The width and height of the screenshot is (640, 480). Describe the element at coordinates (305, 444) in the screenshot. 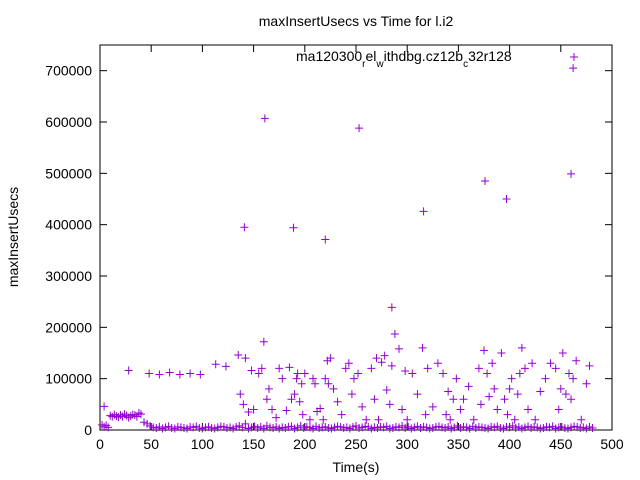

I see `x-tick-label: 200` at that location.